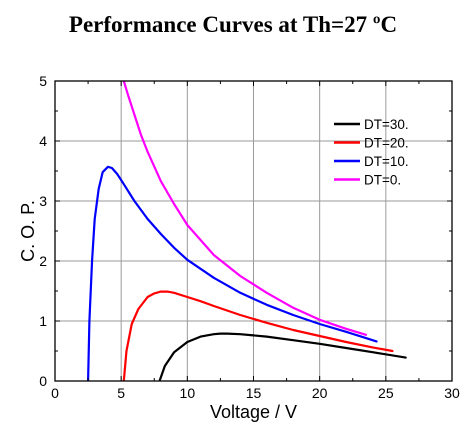  I want to click on chart-title: Performance Curves at Th=27 ºC, so click(233, 24).